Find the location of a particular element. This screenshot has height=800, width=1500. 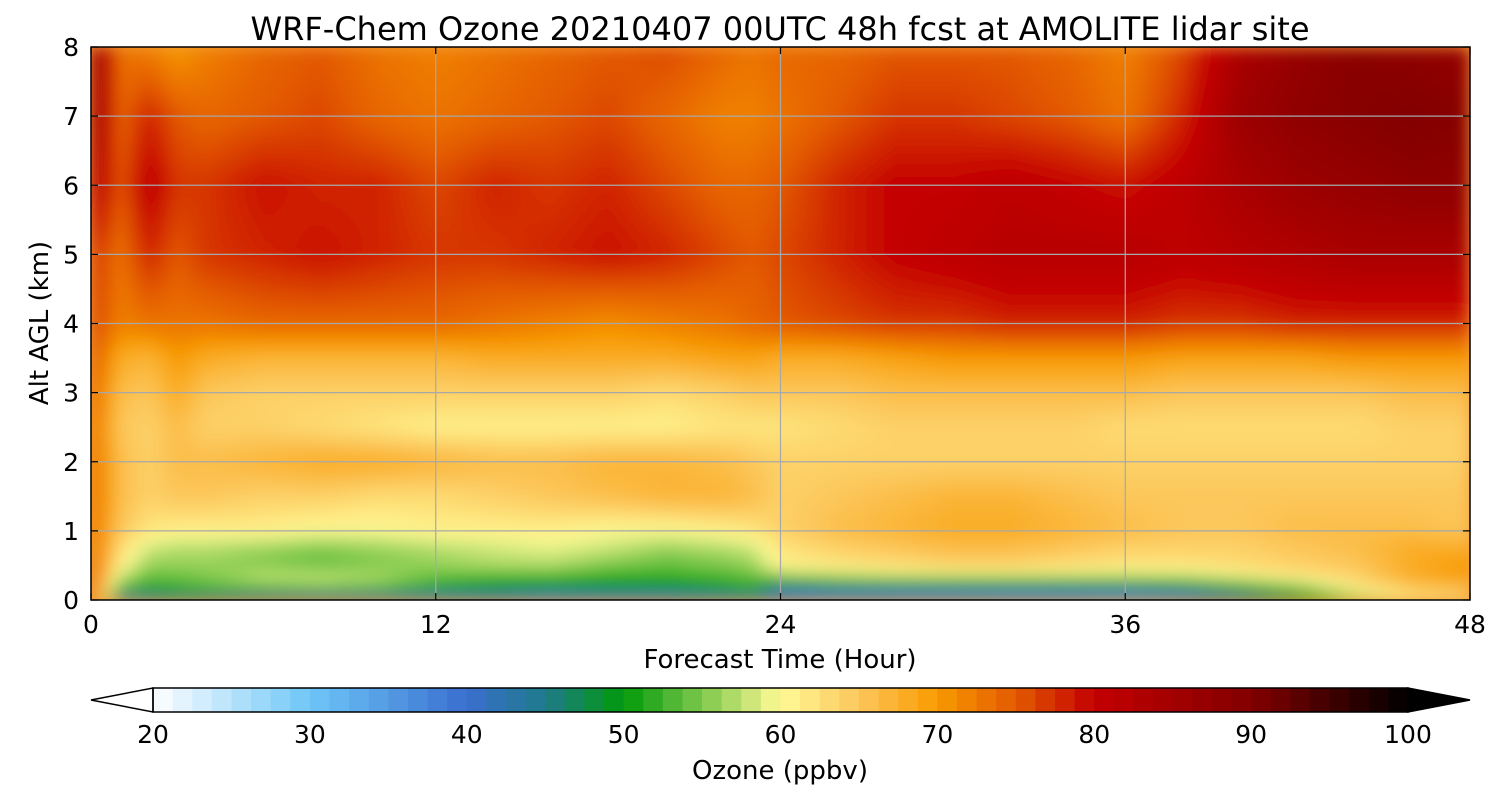

y-tick-label: 8 is located at coordinates (71, 47).